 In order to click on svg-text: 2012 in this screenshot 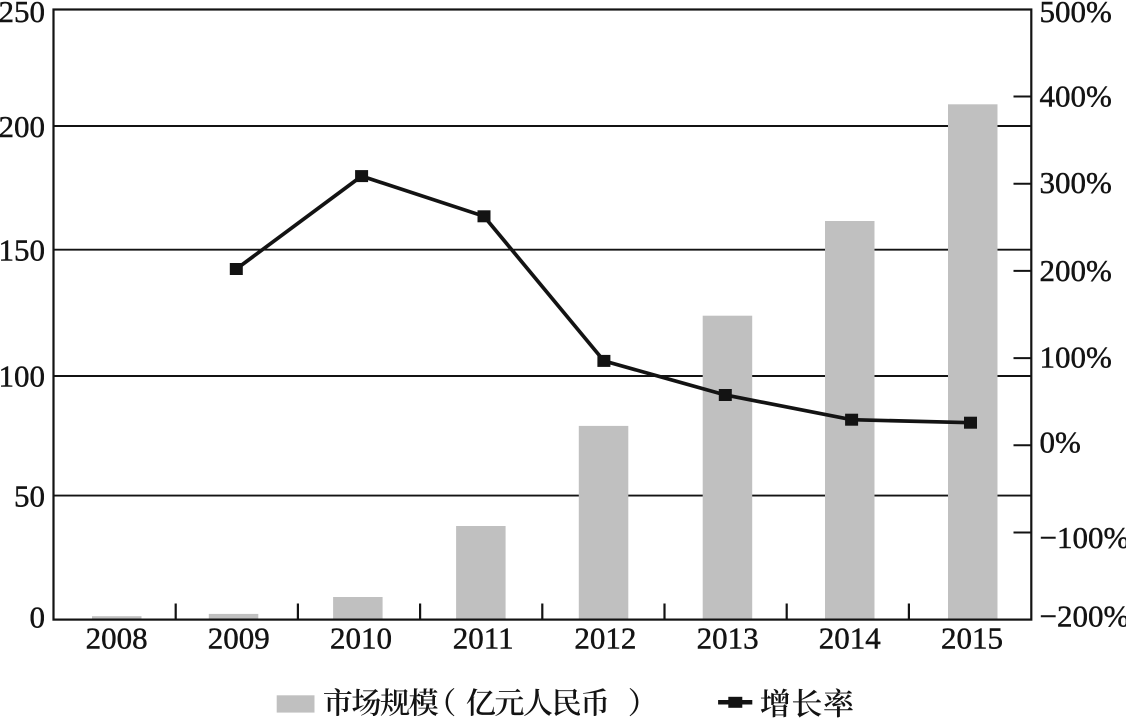, I will do `click(605, 638)`.